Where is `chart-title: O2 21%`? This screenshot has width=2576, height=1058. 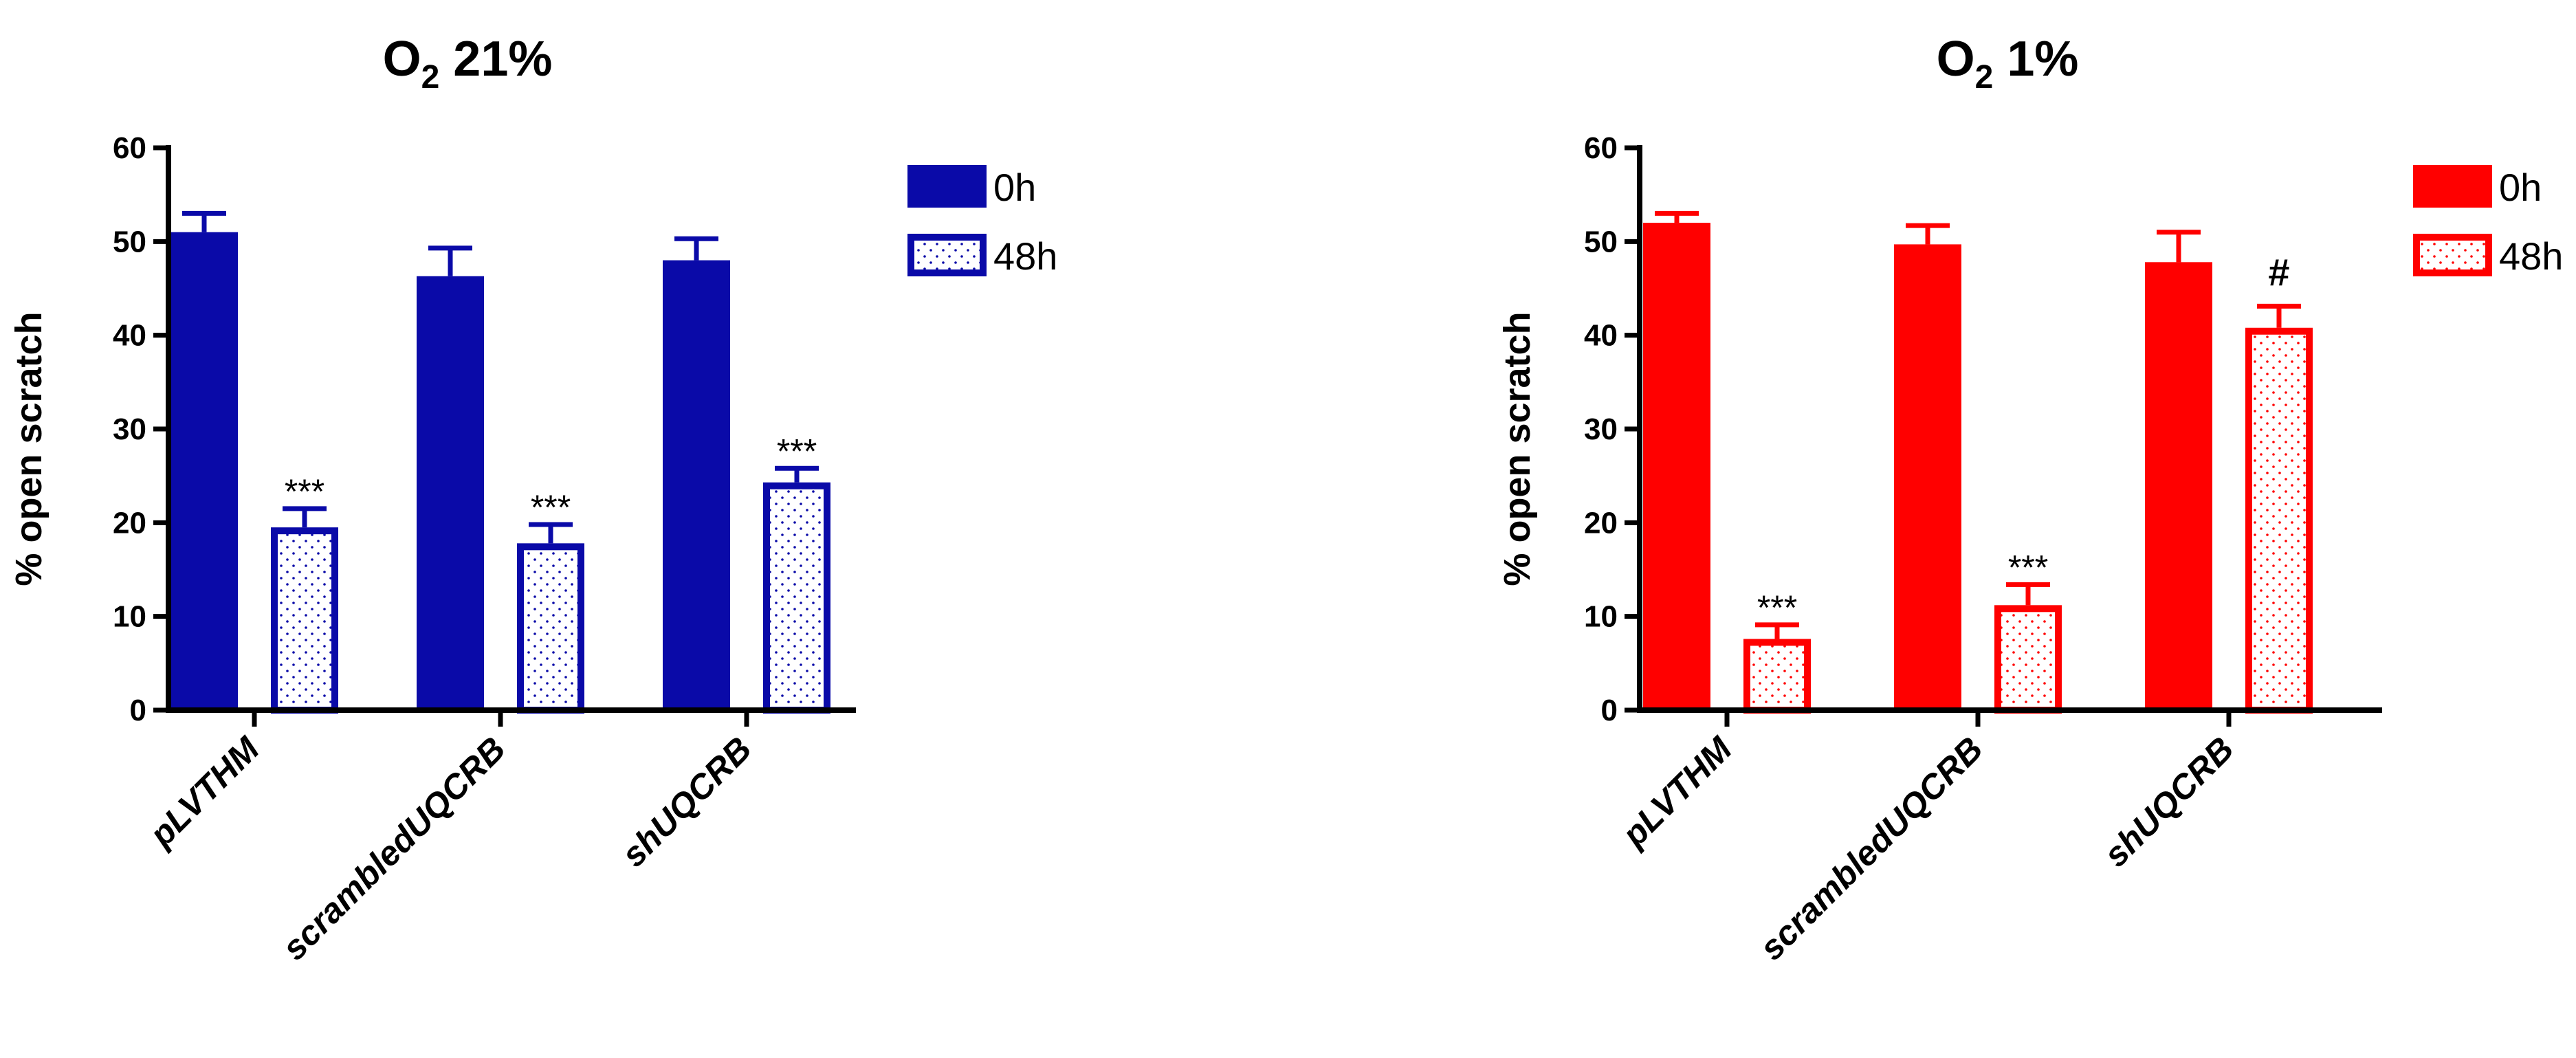 chart-title: O2 21% is located at coordinates (468, 64).